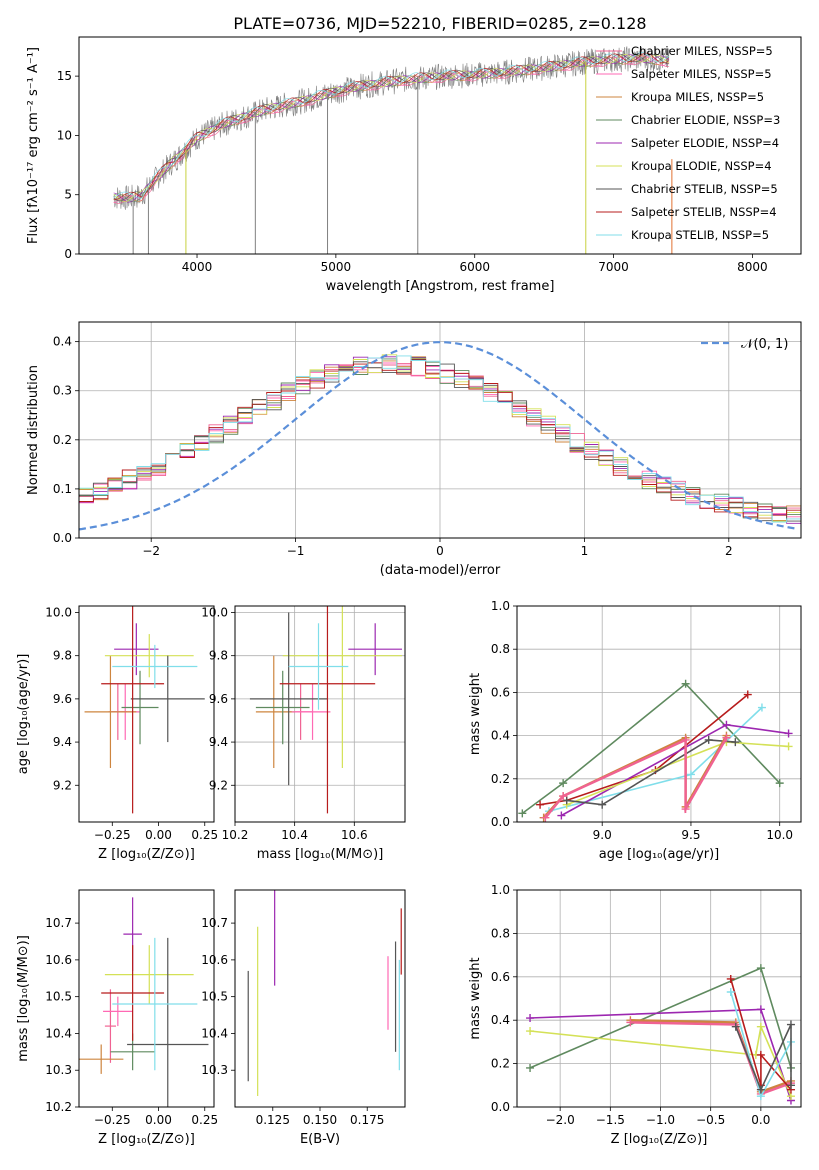 The width and height of the screenshot is (819, 1170). Describe the element at coordinates (58, 960) in the screenshot. I see `y-tick-label: 10.6` at that location.